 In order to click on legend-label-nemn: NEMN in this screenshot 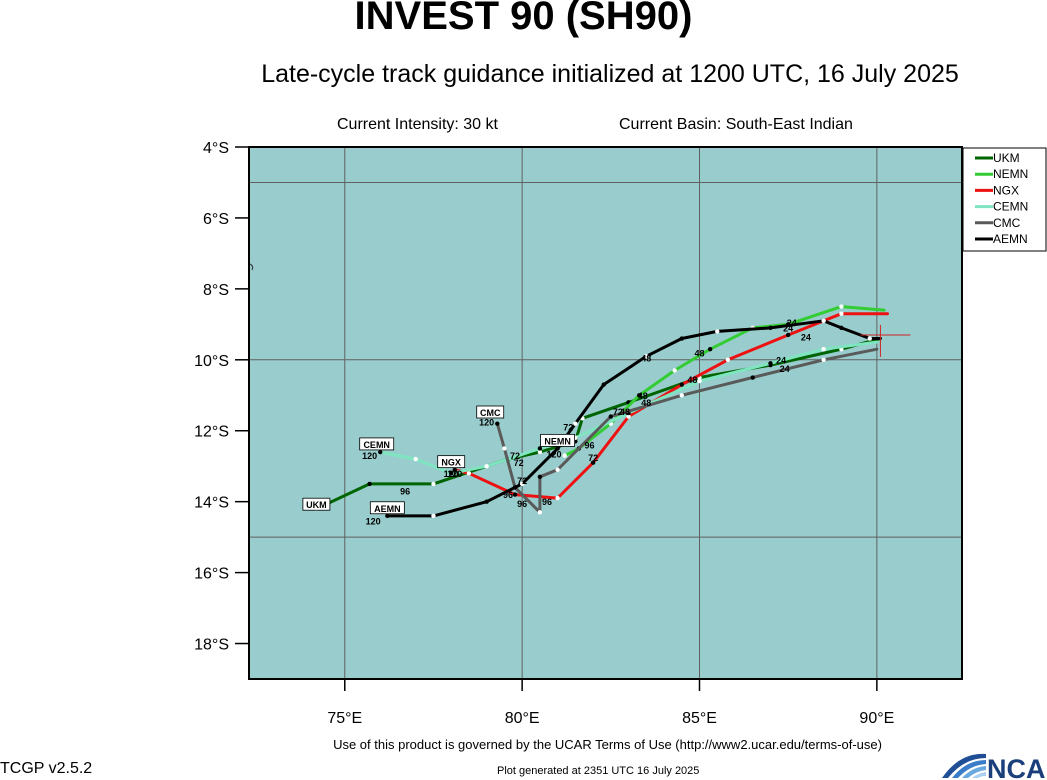, I will do `click(1010, 174)`.